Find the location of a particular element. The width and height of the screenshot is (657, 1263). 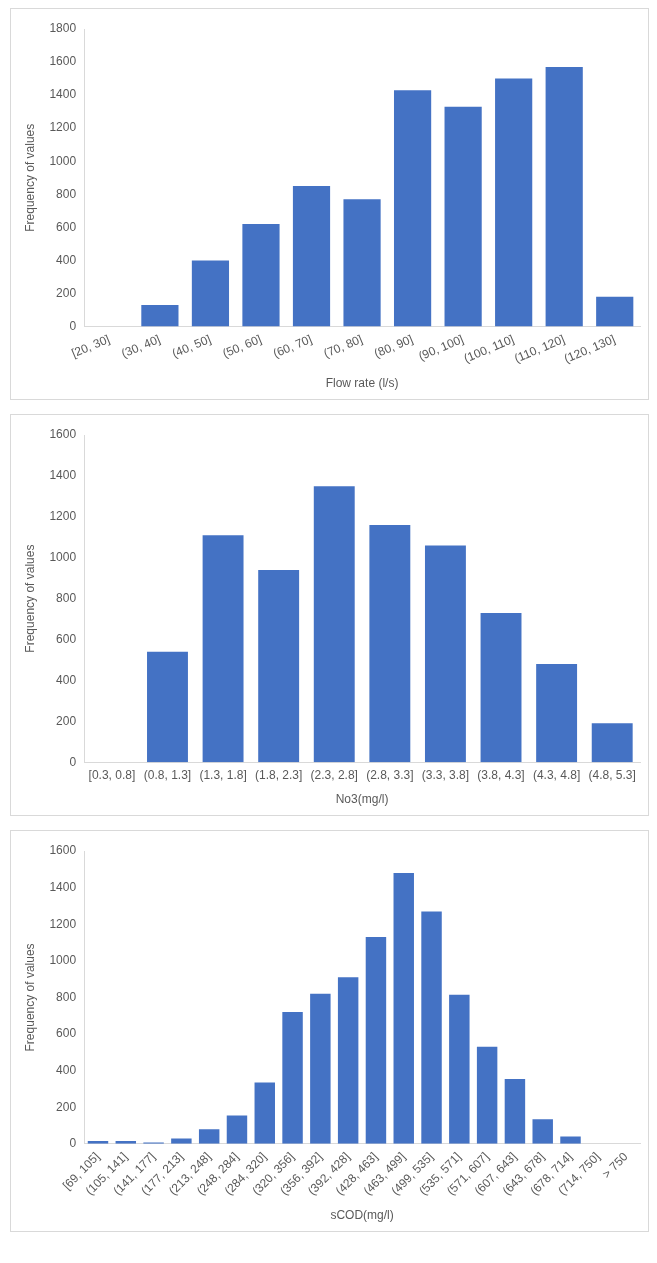

x-tick-label: (40, 50] is located at coordinates (191, 346).